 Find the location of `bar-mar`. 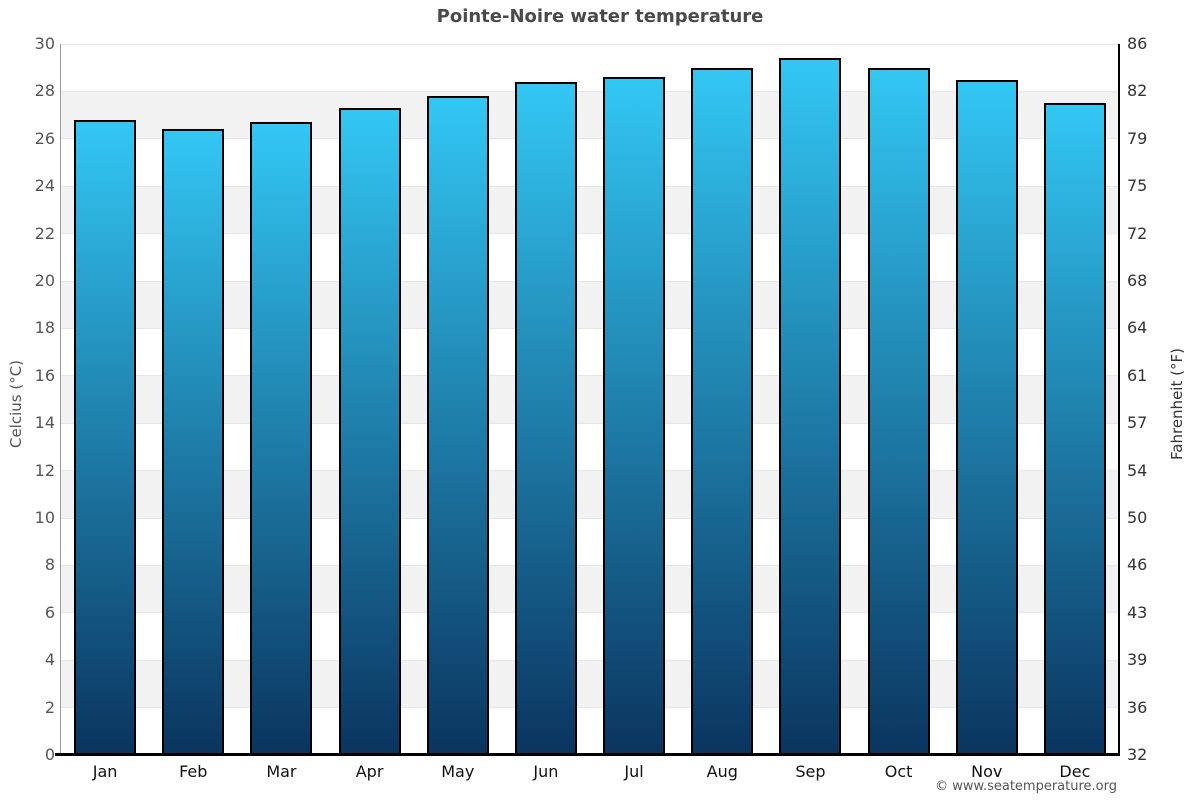

bar-mar is located at coordinates (281, 438).